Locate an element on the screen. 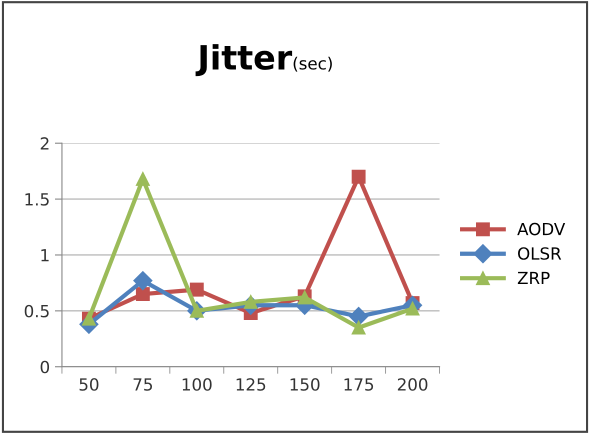  legend-label: OLSR is located at coordinates (540, 253).